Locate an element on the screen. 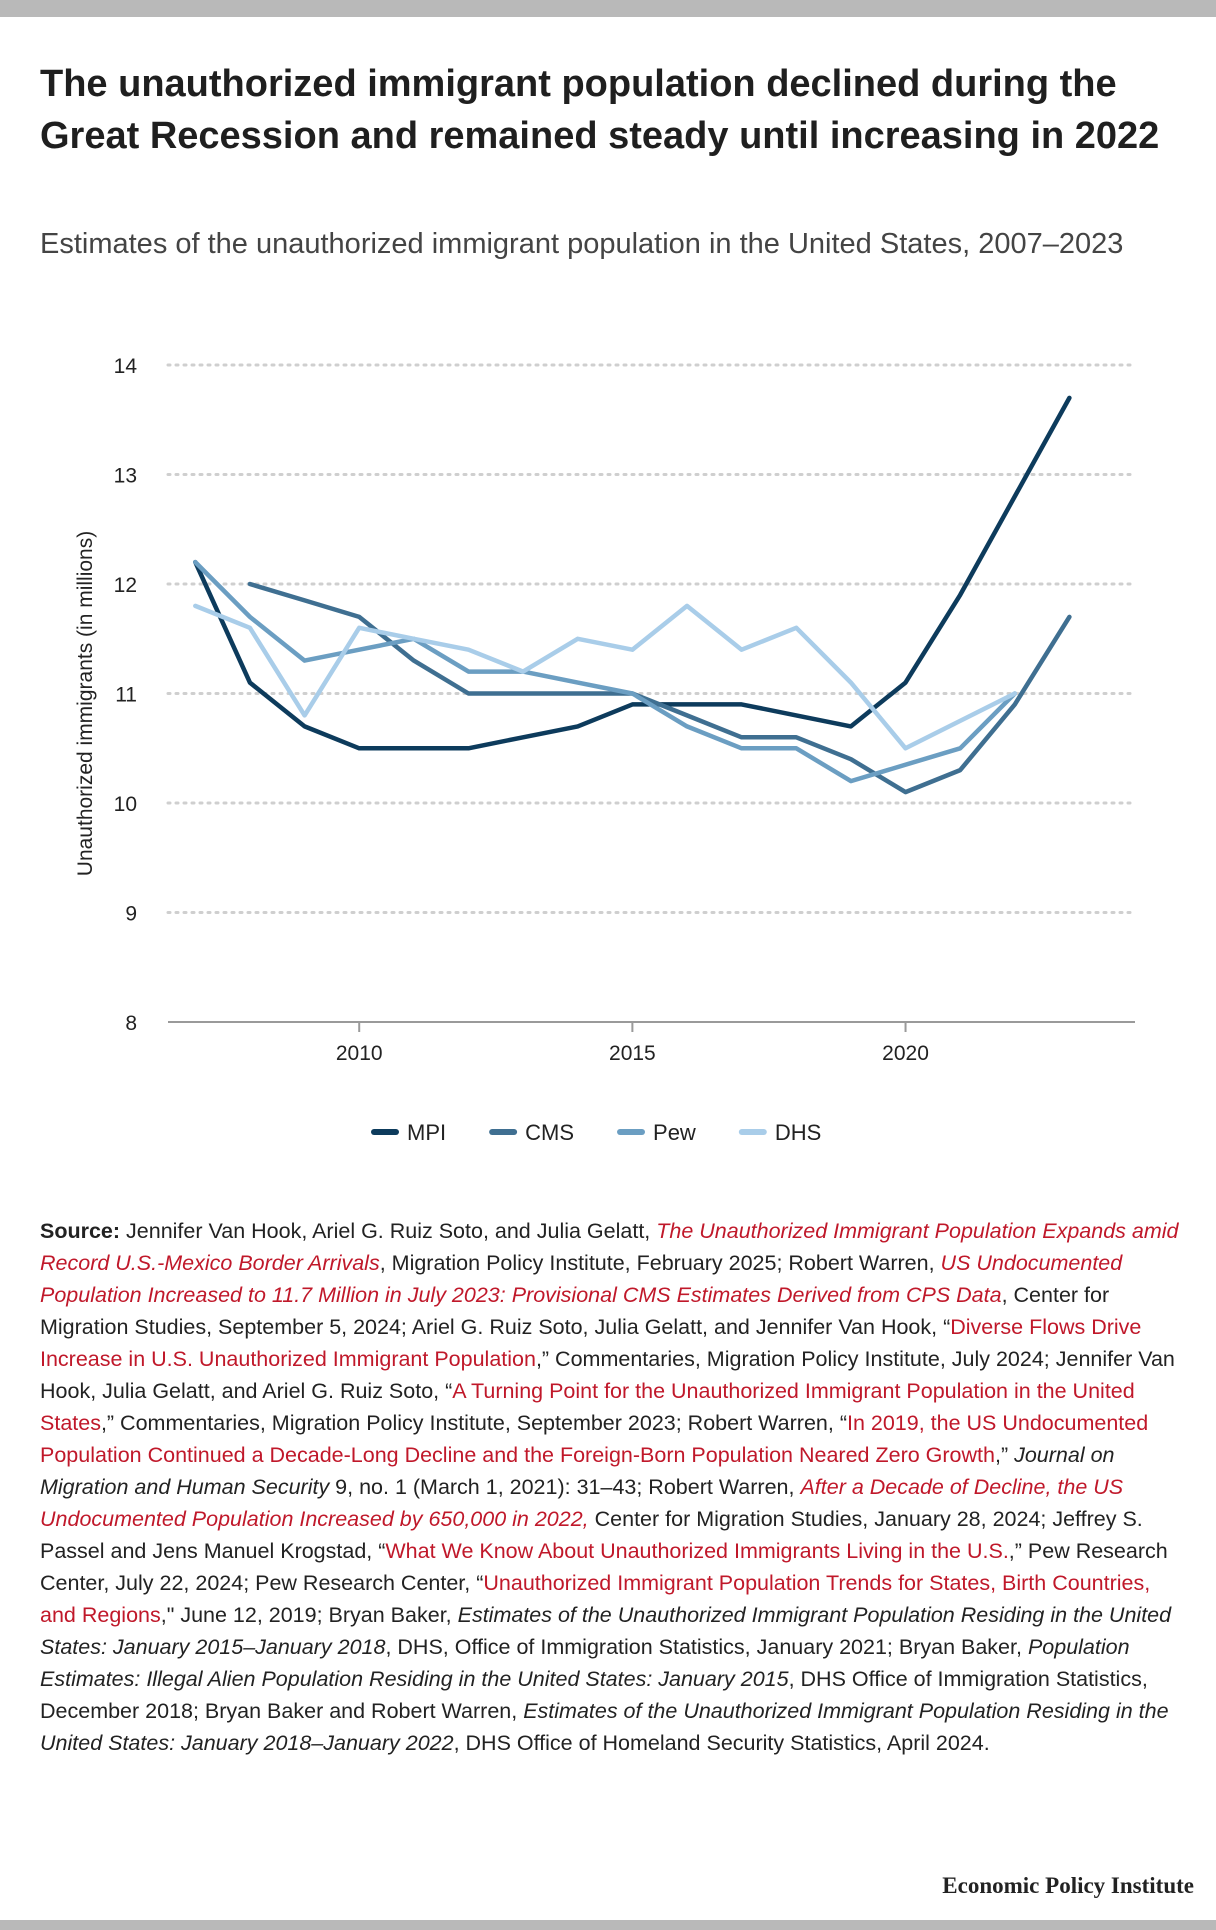 This screenshot has width=1216, height=1930. x-tick-label: 2015 is located at coordinates (632, 1053).